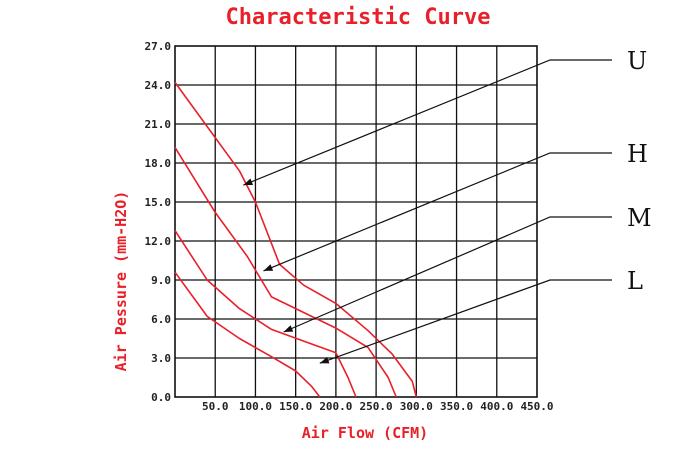 The width and height of the screenshot is (700, 450). Describe the element at coordinates (295, 406) in the screenshot. I see `x-tick-label: 150.0` at that location.